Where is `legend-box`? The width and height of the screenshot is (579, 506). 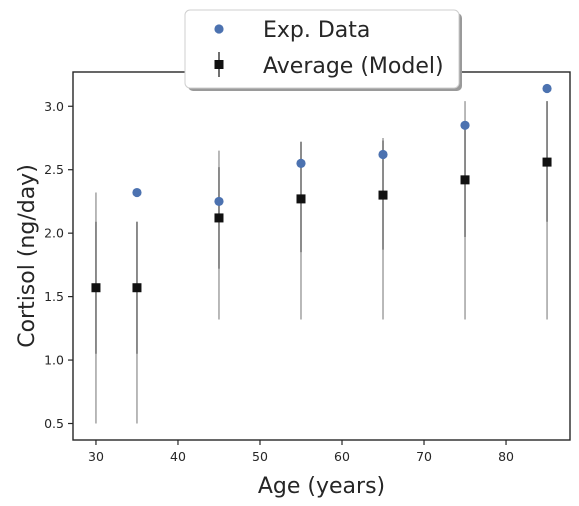 legend-box is located at coordinates (322, 49).